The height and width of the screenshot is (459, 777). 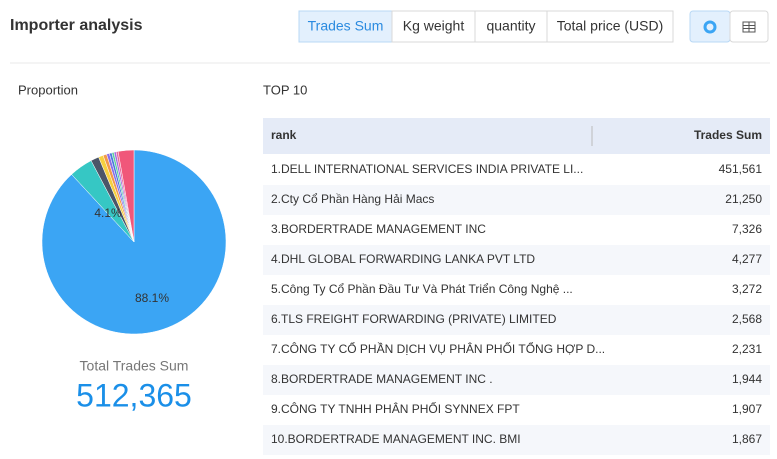 What do you see at coordinates (382, 379) in the screenshot?
I see `row-name: 8.BORDERTRADE MANAGEMENT INC .` at bounding box center [382, 379].